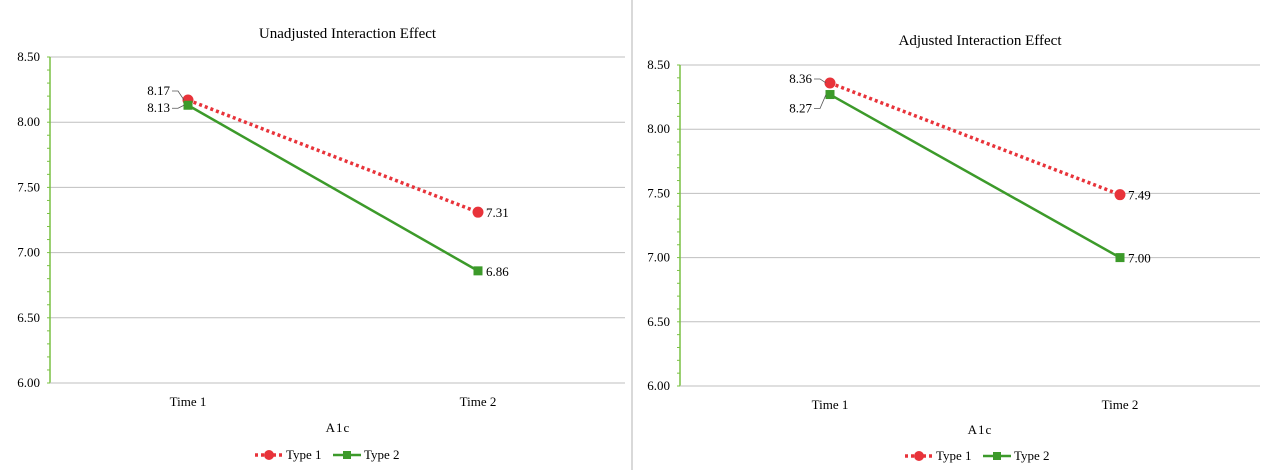  I want to click on data-label: 8.13, so click(158, 107).